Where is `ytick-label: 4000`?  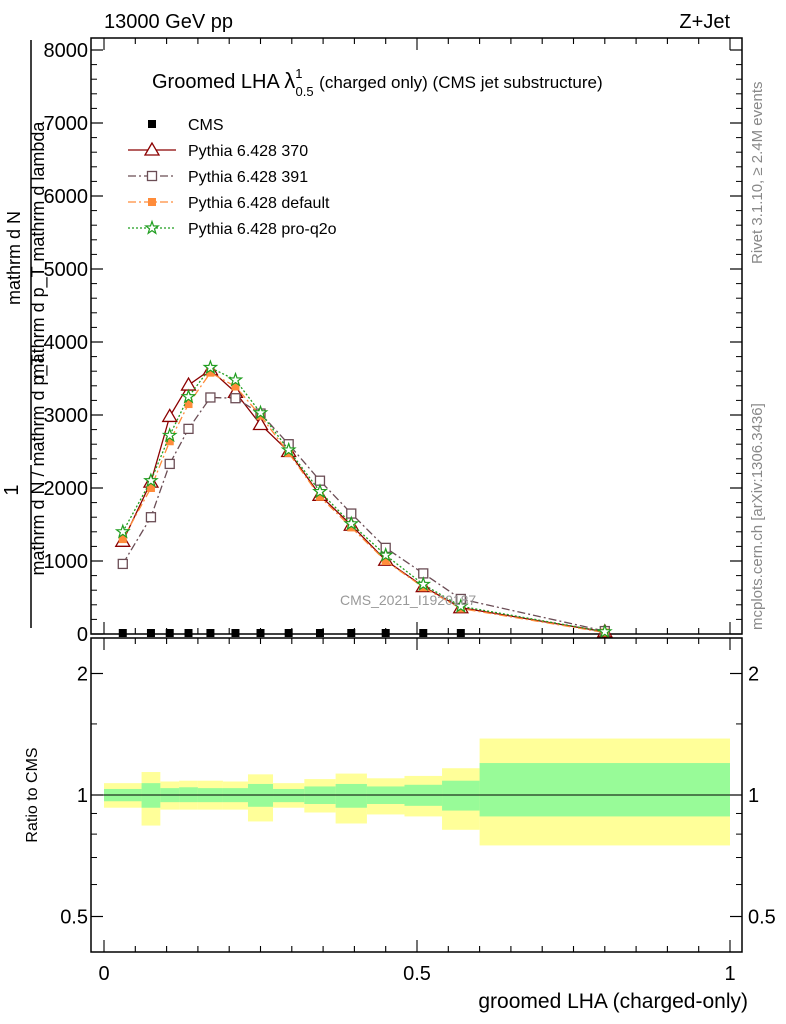
ytick-label: 4000 is located at coordinates (66, 343).